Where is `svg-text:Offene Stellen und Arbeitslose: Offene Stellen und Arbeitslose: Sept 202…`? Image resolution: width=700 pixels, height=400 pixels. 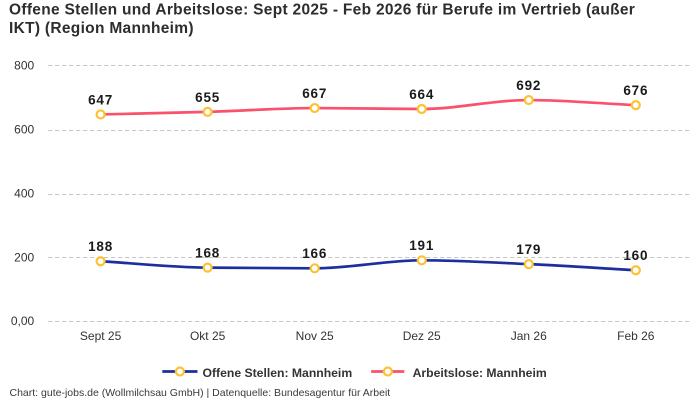
svg-text:Offene Stellen und Arbeitslose: Offene Stellen und Arbeitslose: Sept 202… is located at coordinates (322, 10).